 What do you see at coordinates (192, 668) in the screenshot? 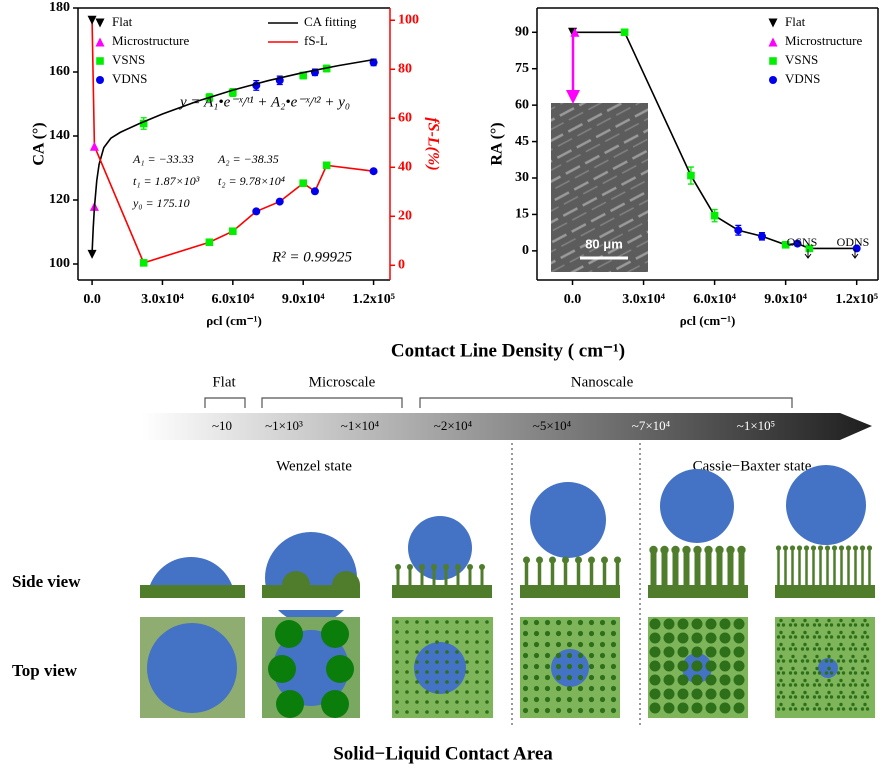
I see `contact-area` at bounding box center [192, 668].